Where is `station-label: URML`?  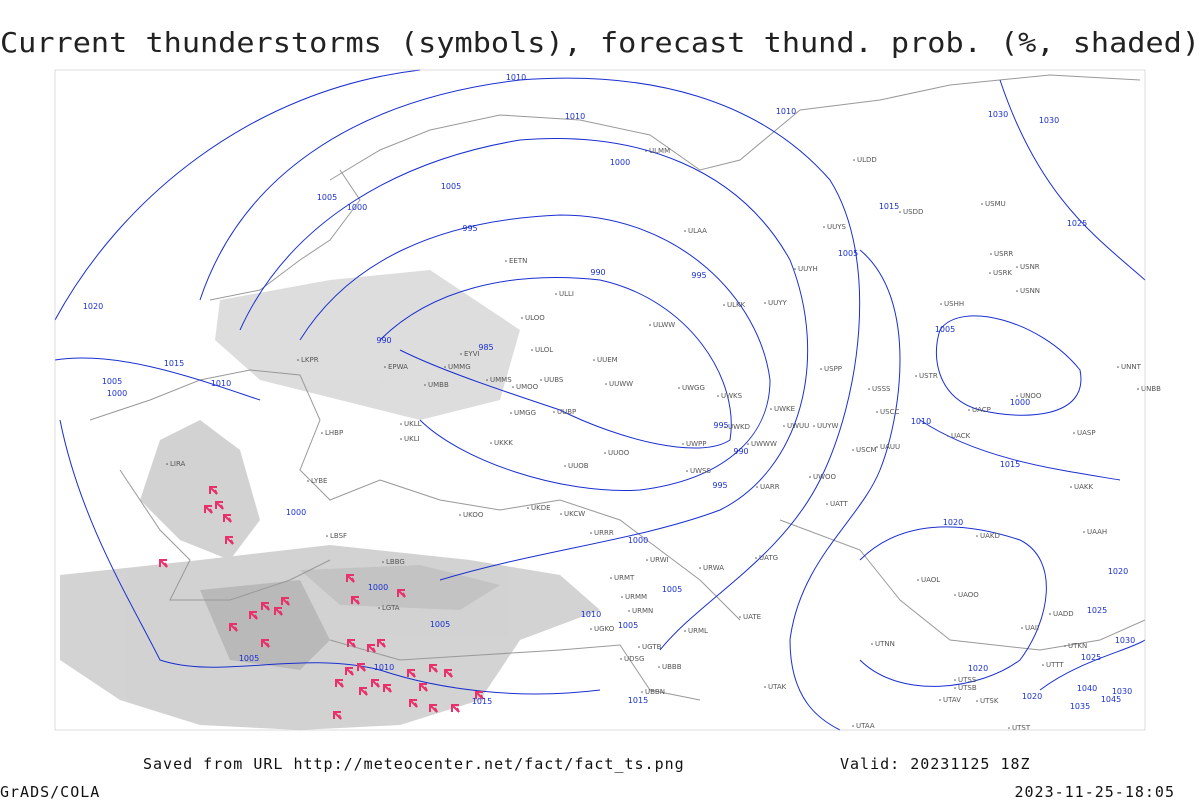
station-label: URML is located at coordinates (698, 631).